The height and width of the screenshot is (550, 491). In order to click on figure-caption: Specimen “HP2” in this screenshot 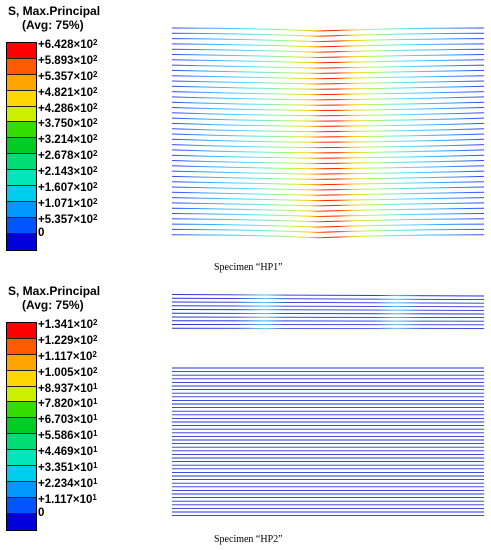, I will do `click(248, 539)`.